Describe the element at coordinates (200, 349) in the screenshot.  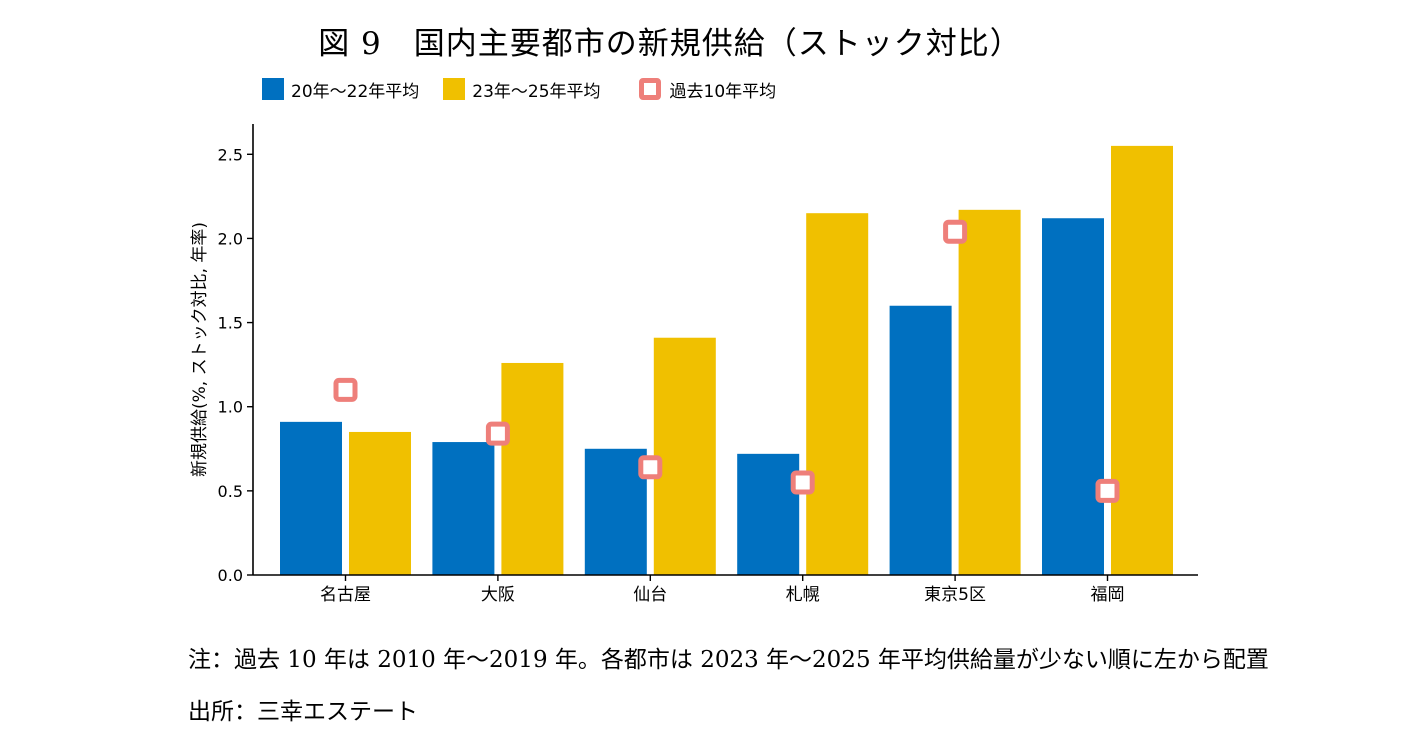
I see `y-axis-label: 新規供給(%, ストック対比, 年率)` at that location.